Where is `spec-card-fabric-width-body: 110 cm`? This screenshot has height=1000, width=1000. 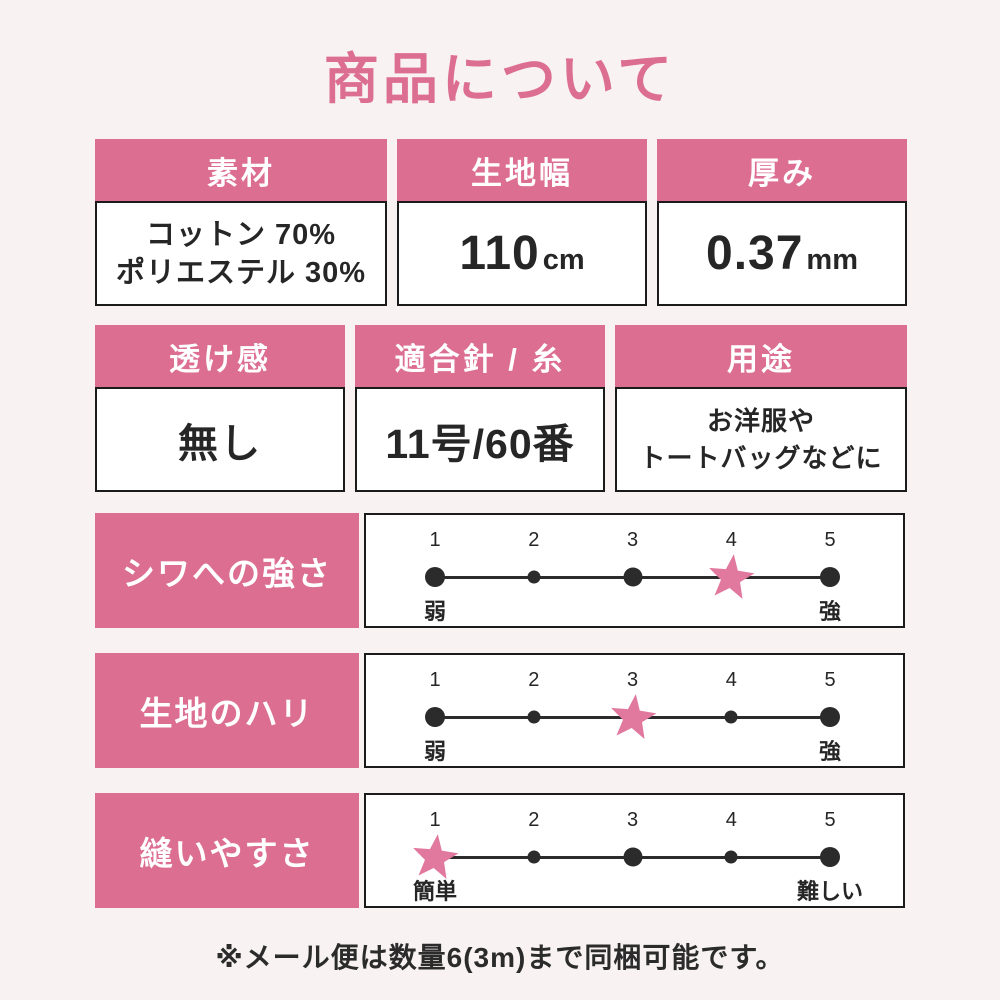 spec-card-fabric-width-body: 110 cm is located at coordinates (522, 253).